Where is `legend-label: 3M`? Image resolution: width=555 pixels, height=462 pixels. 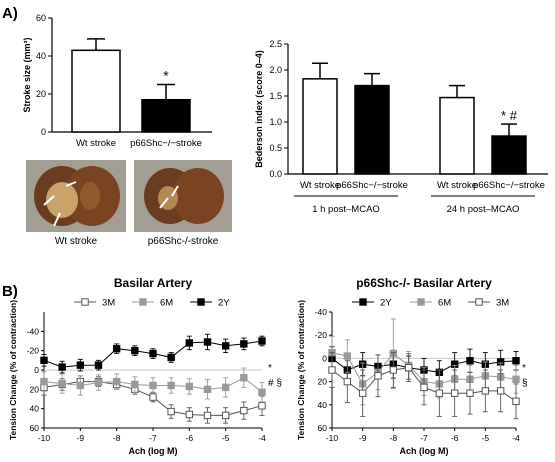
legend-label: 3M is located at coordinates (108, 303).